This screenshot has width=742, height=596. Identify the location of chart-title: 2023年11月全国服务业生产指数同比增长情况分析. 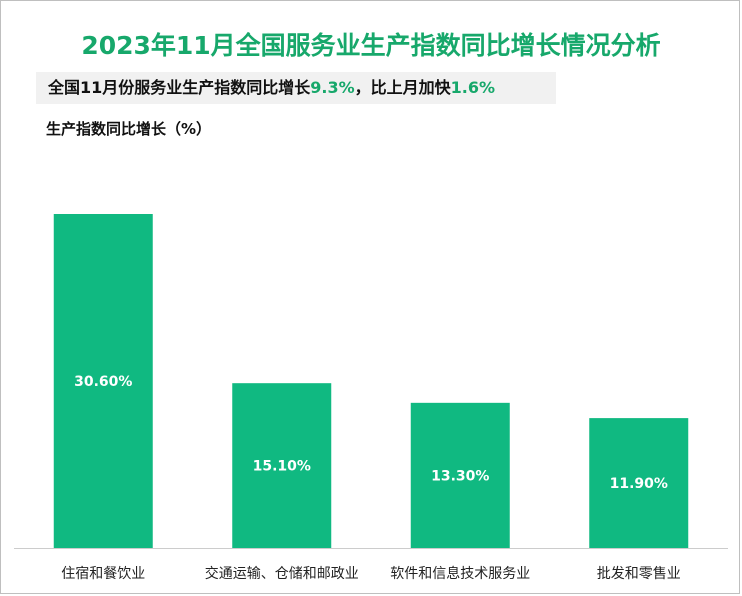
(371, 45).